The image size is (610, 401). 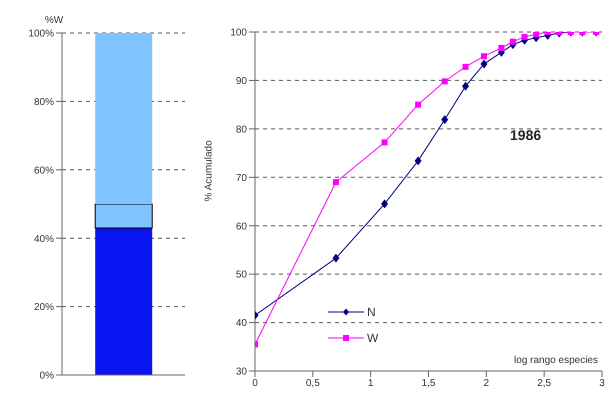 What do you see at coordinates (239, 33) in the screenshot?
I see `y-tick-label: 100` at bounding box center [239, 33].